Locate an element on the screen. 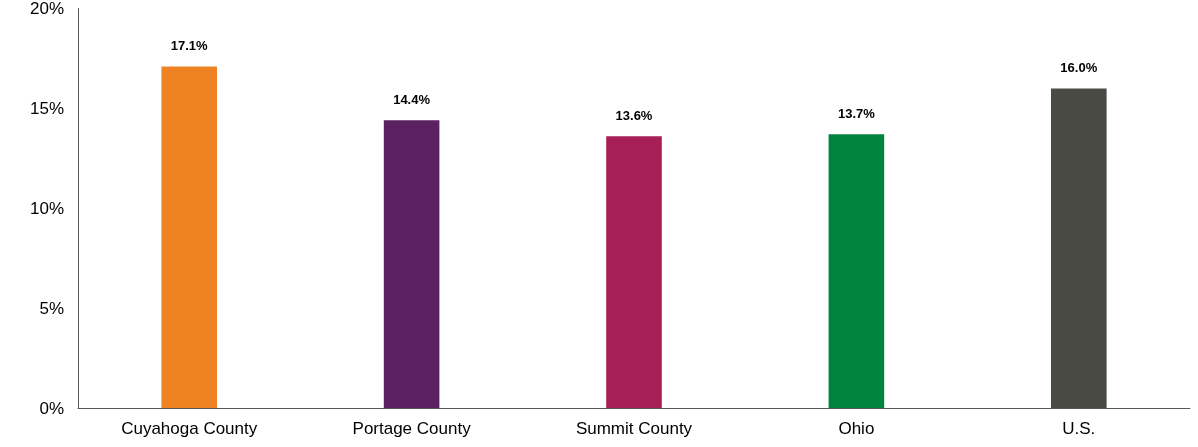 This screenshot has width=1198, height=447. y-tick-label: 20% is located at coordinates (46, 9).